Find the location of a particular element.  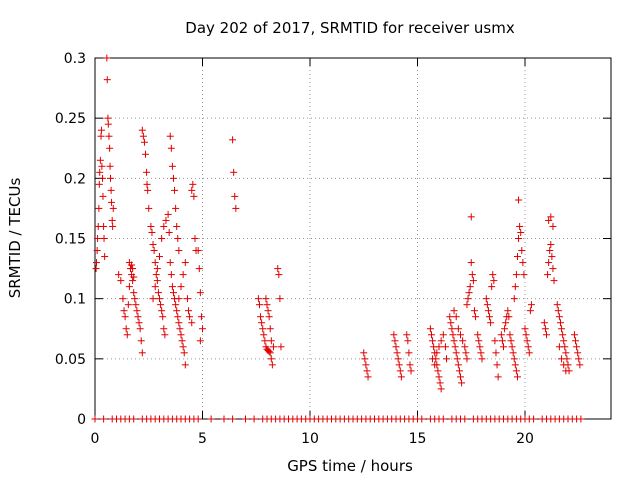

y-tick-label: 0 is located at coordinates (81, 420).